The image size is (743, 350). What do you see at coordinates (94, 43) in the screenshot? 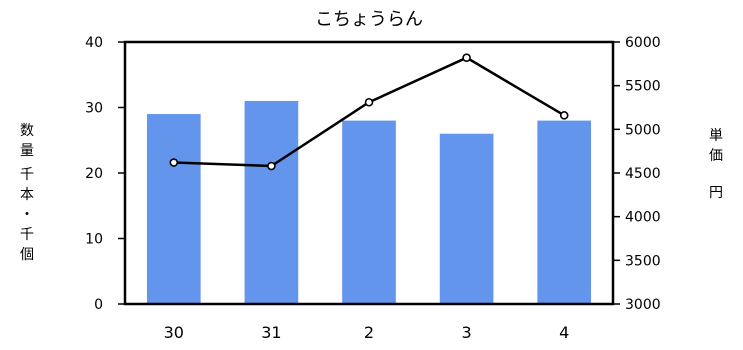
I see `left-tick-label: 40` at bounding box center [94, 43].